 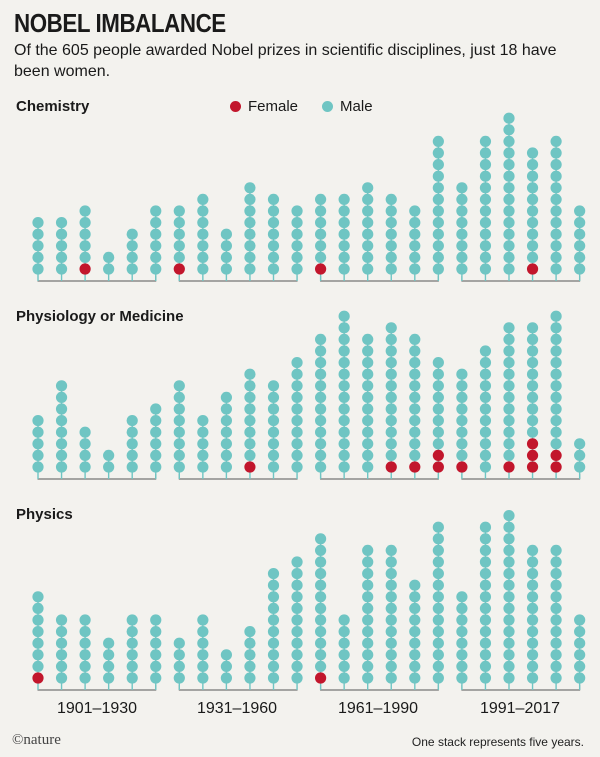 What do you see at coordinates (100, 316) in the screenshot?
I see `panel-title-medicine: Physiology or Medicine` at bounding box center [100, 316].